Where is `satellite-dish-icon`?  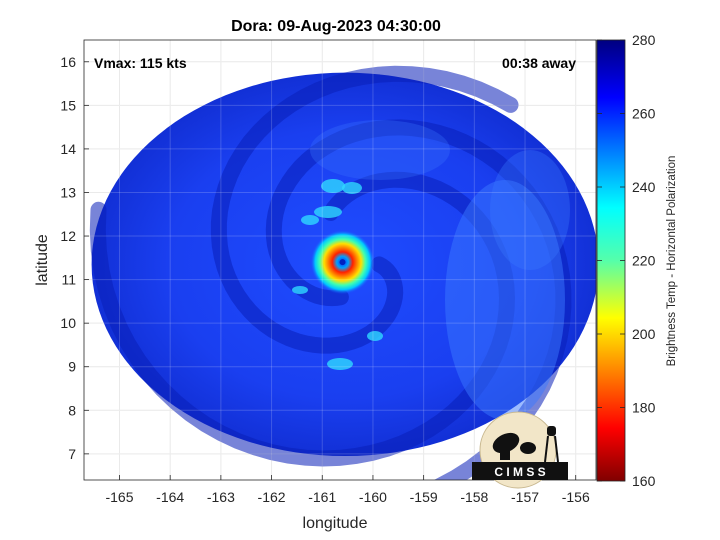
satellite-dish-icon is located at coordinates (514, 446).